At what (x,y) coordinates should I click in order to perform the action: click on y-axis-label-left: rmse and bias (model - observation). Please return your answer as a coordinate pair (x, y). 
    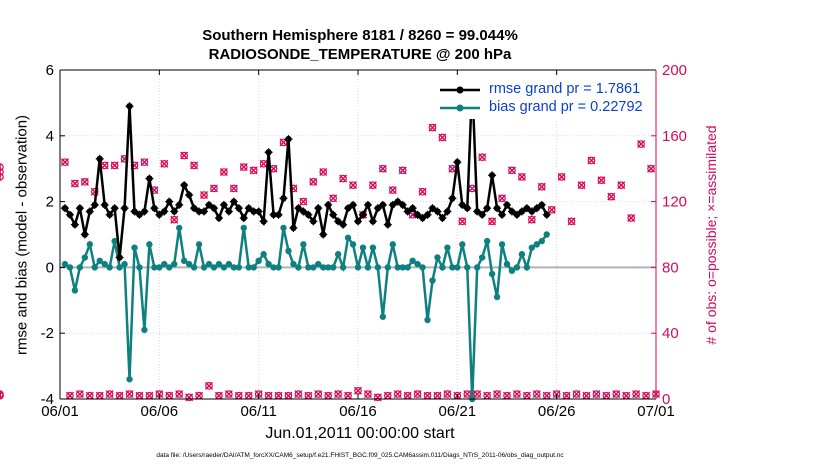
    Looking at the image, I should click on (22, 235).